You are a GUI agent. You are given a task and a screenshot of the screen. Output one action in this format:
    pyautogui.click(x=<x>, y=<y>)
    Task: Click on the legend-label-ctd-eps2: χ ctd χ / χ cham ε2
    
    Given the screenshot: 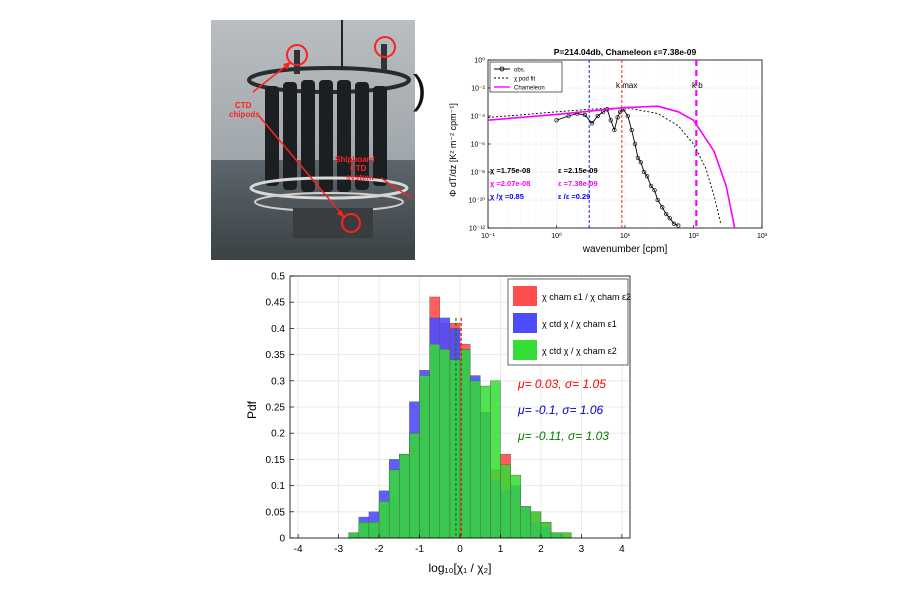 What is the action you would take?
    pyautogui.click(x=579, y=351)
    